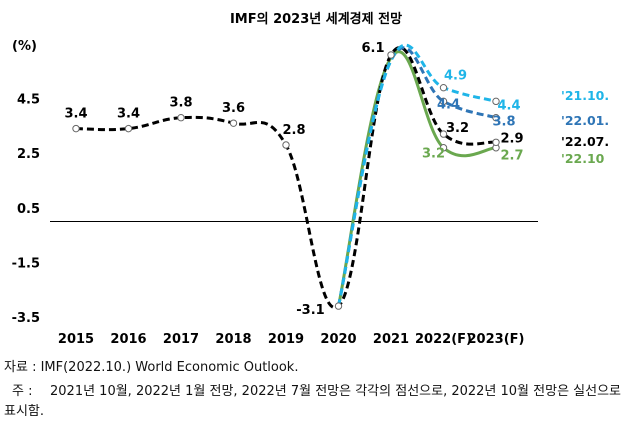  What do you see at coordinates (310, 310) in the screenshot?
I see `data-label: -3.1` at bounding box center [310, 310].